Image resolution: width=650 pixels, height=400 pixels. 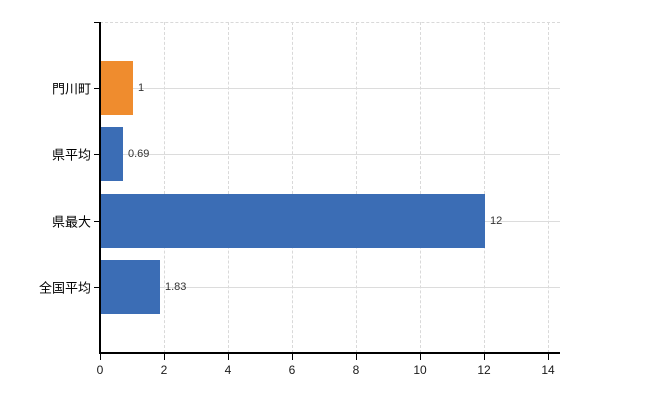 What do you see at coordinates (97, 22) in the screenshot?
I see `y-axis-top-tick` at bounding box center [97, 22].